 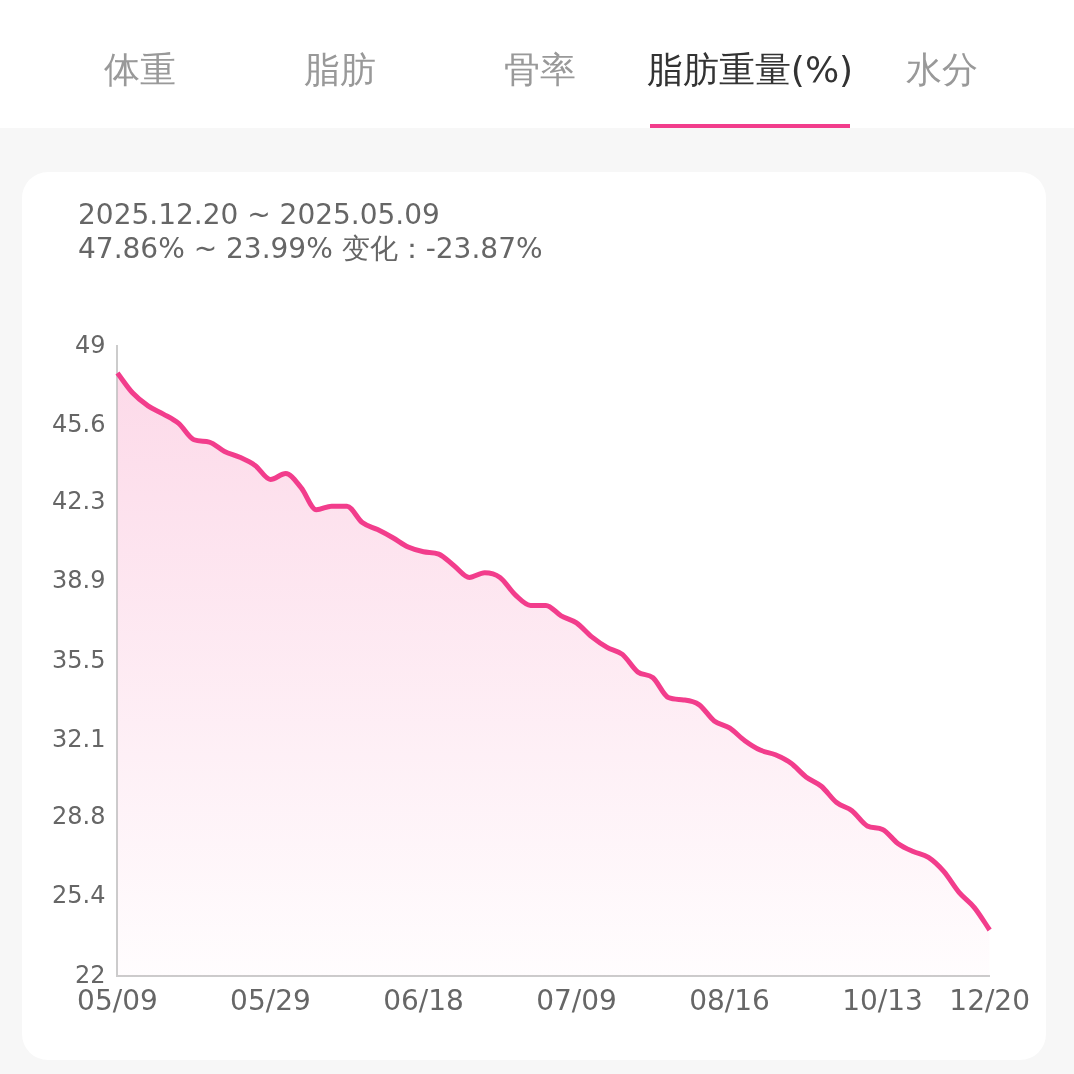 I want to click on y-tick-label: 25.4, so click(x=79, y=895).